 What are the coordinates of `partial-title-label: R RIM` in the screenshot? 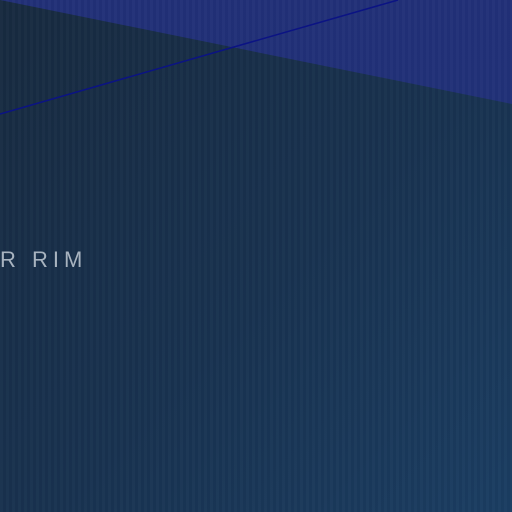 It's located at (44, 259).